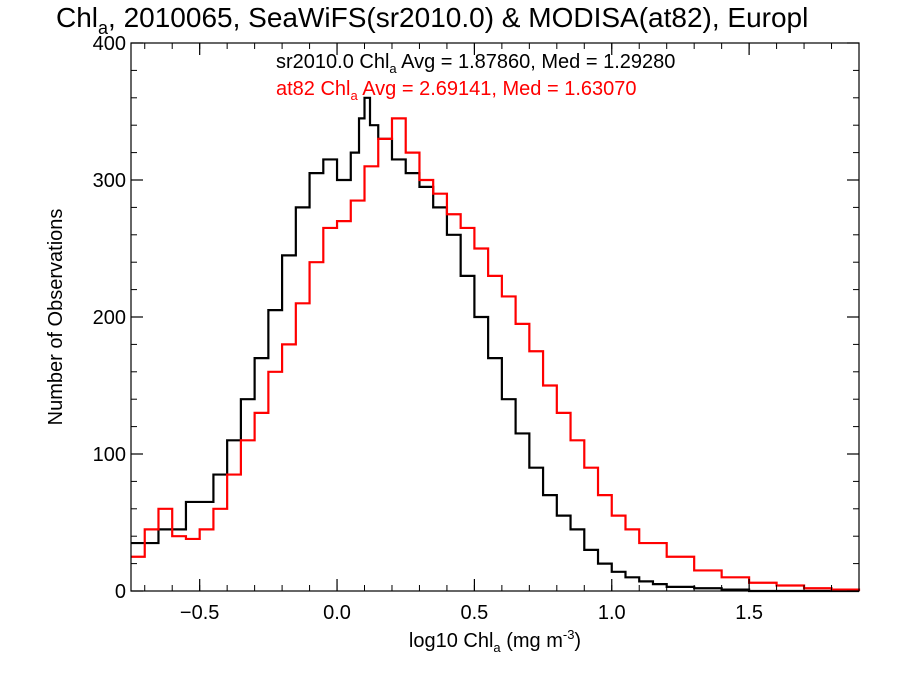  Describe the element at coordinates (456, 90) in the screenshot. I see `annotation-series-2: at82 Chla Avg = 2.69141, Med = 1.63070` at that location.